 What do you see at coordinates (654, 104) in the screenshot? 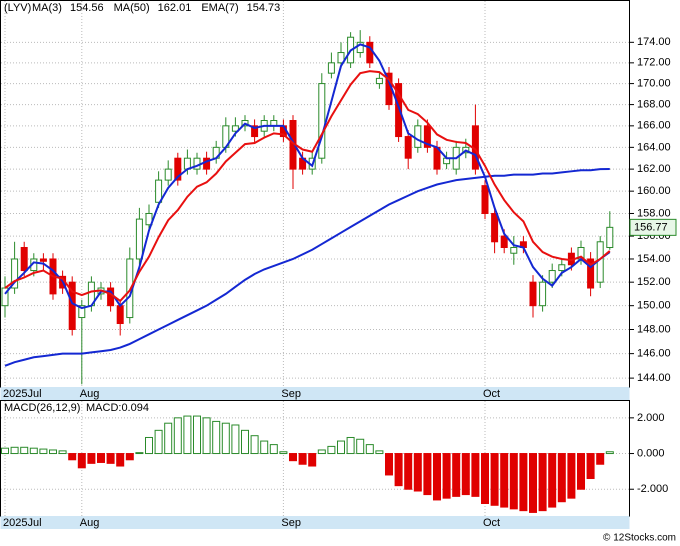
I see `y-tick-label: 168.00` at bounding box center [654, 104].